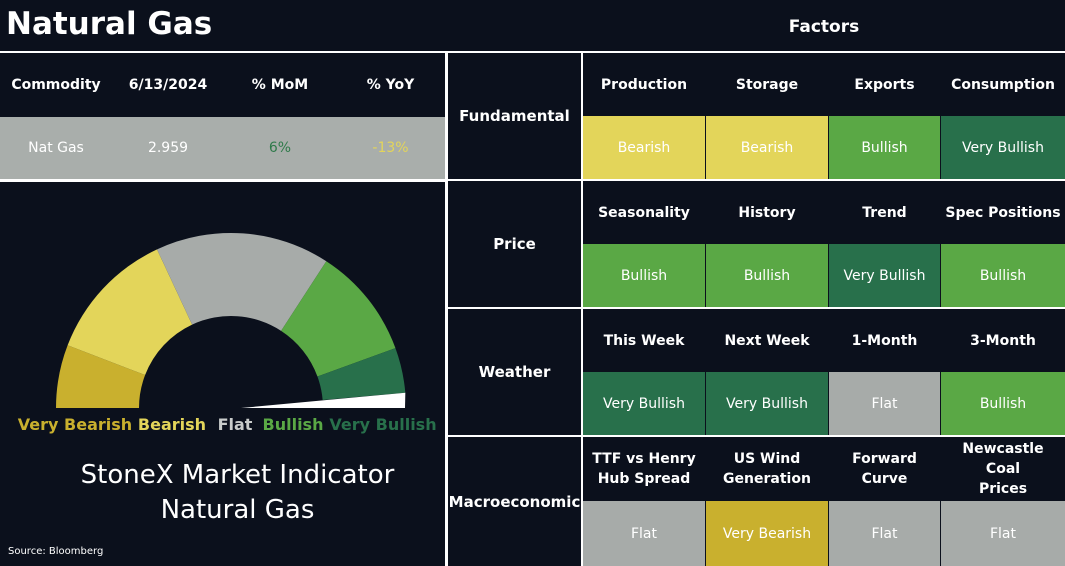 The height and width of the screenshot is (566, 1065). Describe the element at coordinates (514, 244) in the screenshot. I see `factor-group: Price` at that location.